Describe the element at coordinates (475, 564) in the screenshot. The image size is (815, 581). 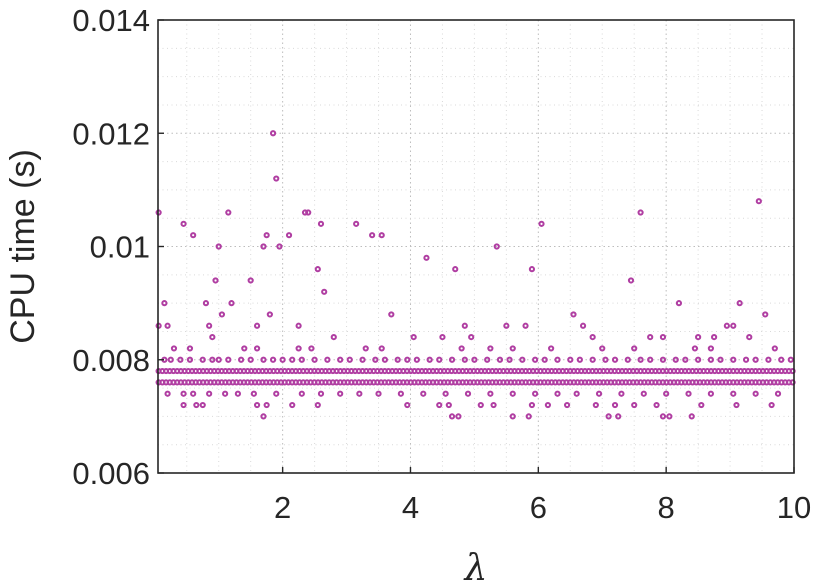
I see `x-axis-label: λ` at that location.